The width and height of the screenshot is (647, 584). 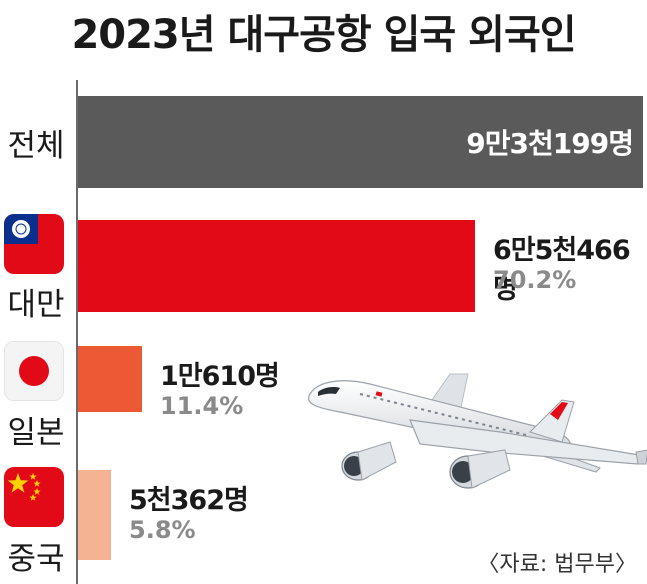 What do you see at coordinates (189, 500) in the screenshot?
I see `value-label-china: 5천362명` at bounding box center [189, 500].